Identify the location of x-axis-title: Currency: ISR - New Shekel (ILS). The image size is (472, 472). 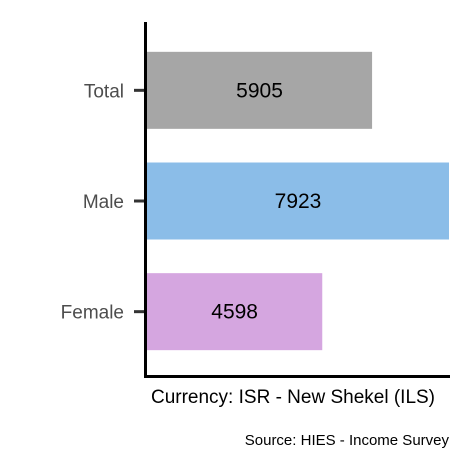
(293, 397).